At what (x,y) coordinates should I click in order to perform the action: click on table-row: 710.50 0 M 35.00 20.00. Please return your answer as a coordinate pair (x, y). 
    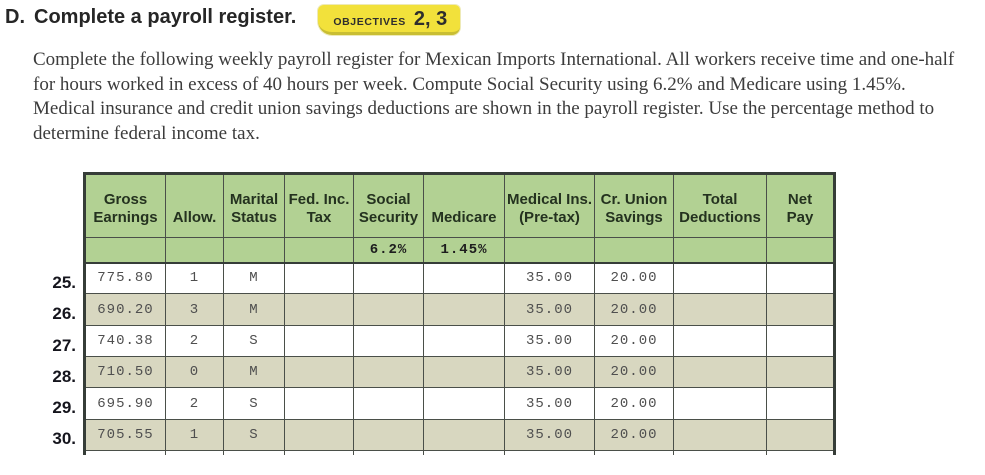
    Looking at the image, I should click on (459, 372).